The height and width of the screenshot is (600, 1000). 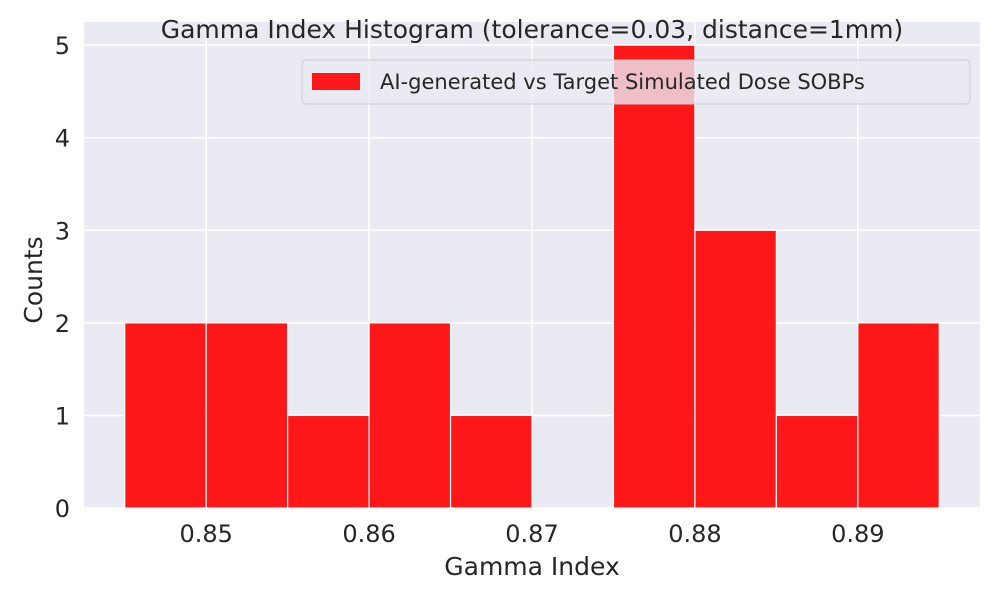 I want to click on y-tick-label: 3, so click(x=62, y=231).